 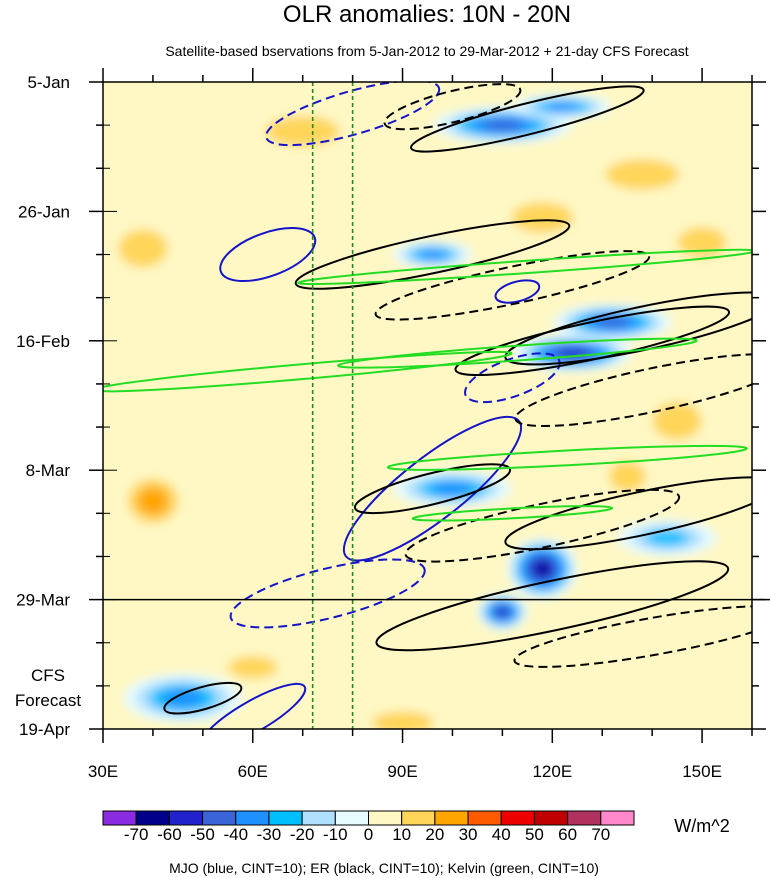 What do you see at coordinates (235, 834) in the screenshot?
I see `colorbar-label--40: -40` at bounding box center [235, 834].